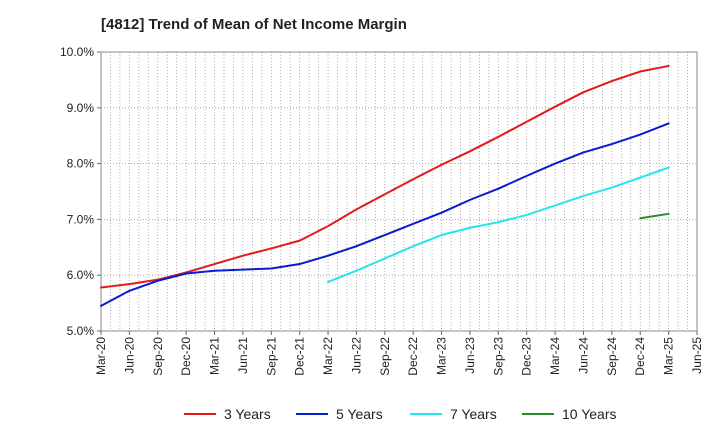  Describe the element at coordinates (77, 52) in the screenshot. I see `y-tick-label: 10.0%` at that location.